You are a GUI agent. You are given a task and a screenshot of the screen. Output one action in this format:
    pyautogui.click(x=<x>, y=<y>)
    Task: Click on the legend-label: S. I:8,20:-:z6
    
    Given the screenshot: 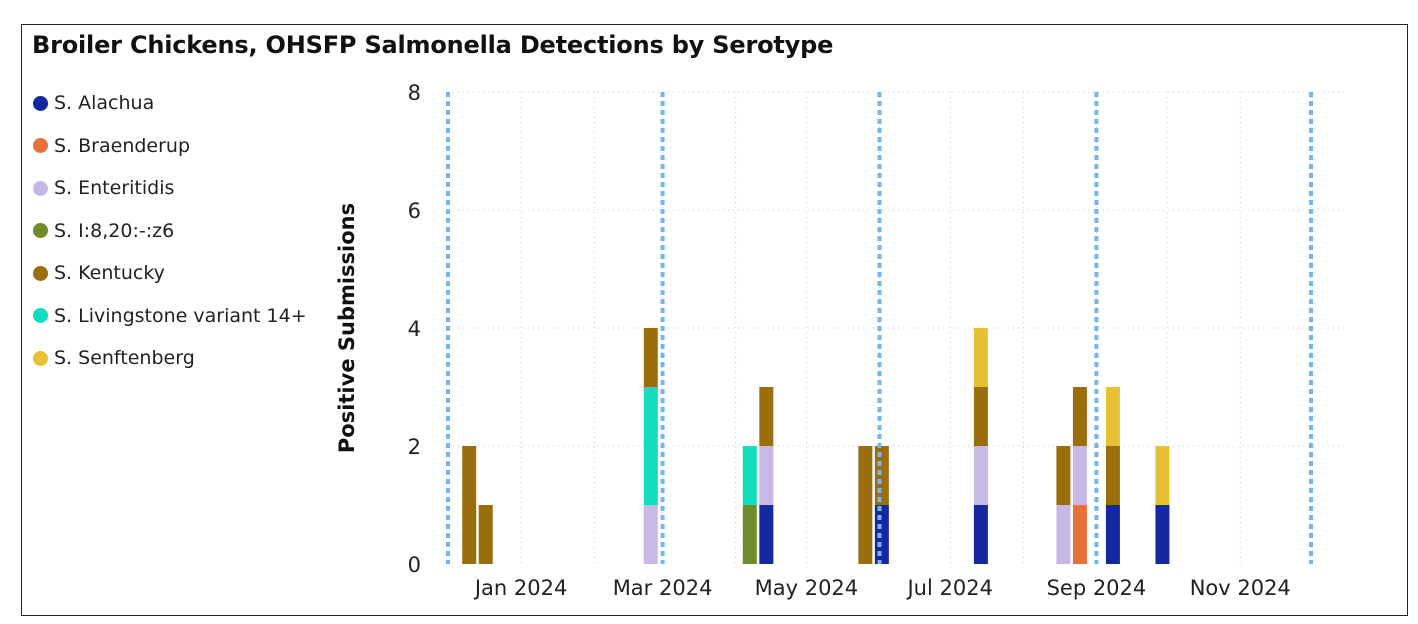 What is the action you would take?
    pyautogui.click(x=114, y=230)
    